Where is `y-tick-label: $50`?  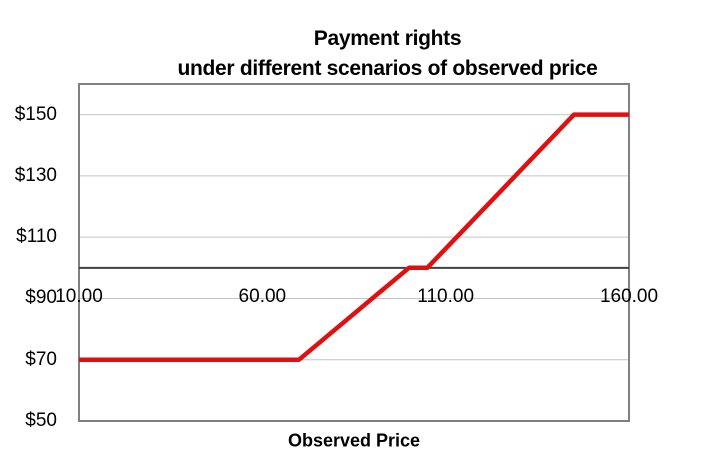
y-tick-label: $50 is located at coordinates (41, 420).